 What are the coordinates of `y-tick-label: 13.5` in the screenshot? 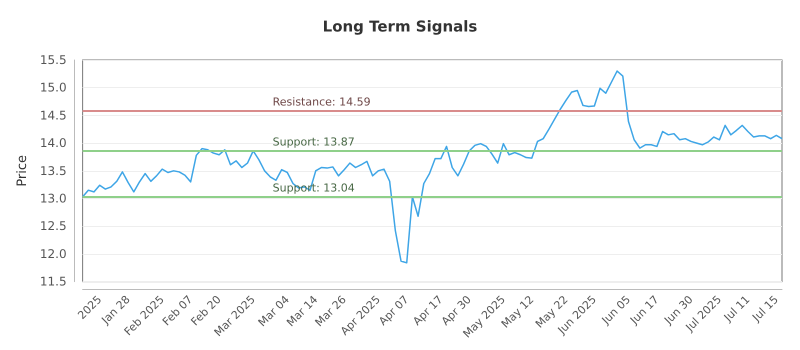 It's located at (53, 171).